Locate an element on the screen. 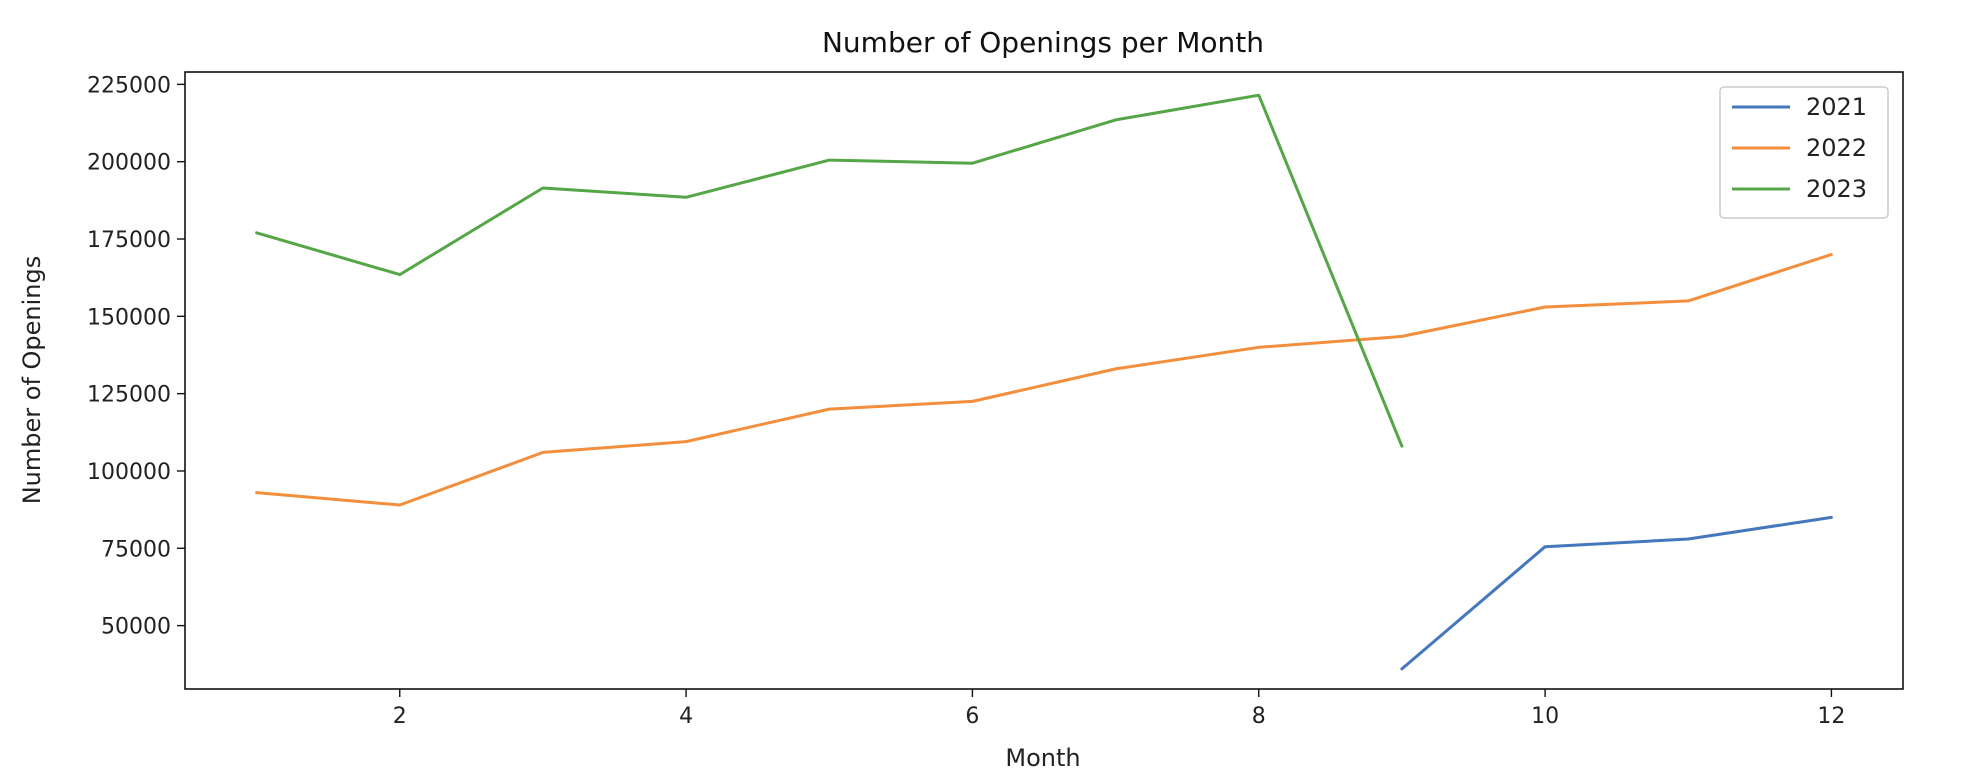  y-tick-label: 75000 is located at coordinates (136, 549).